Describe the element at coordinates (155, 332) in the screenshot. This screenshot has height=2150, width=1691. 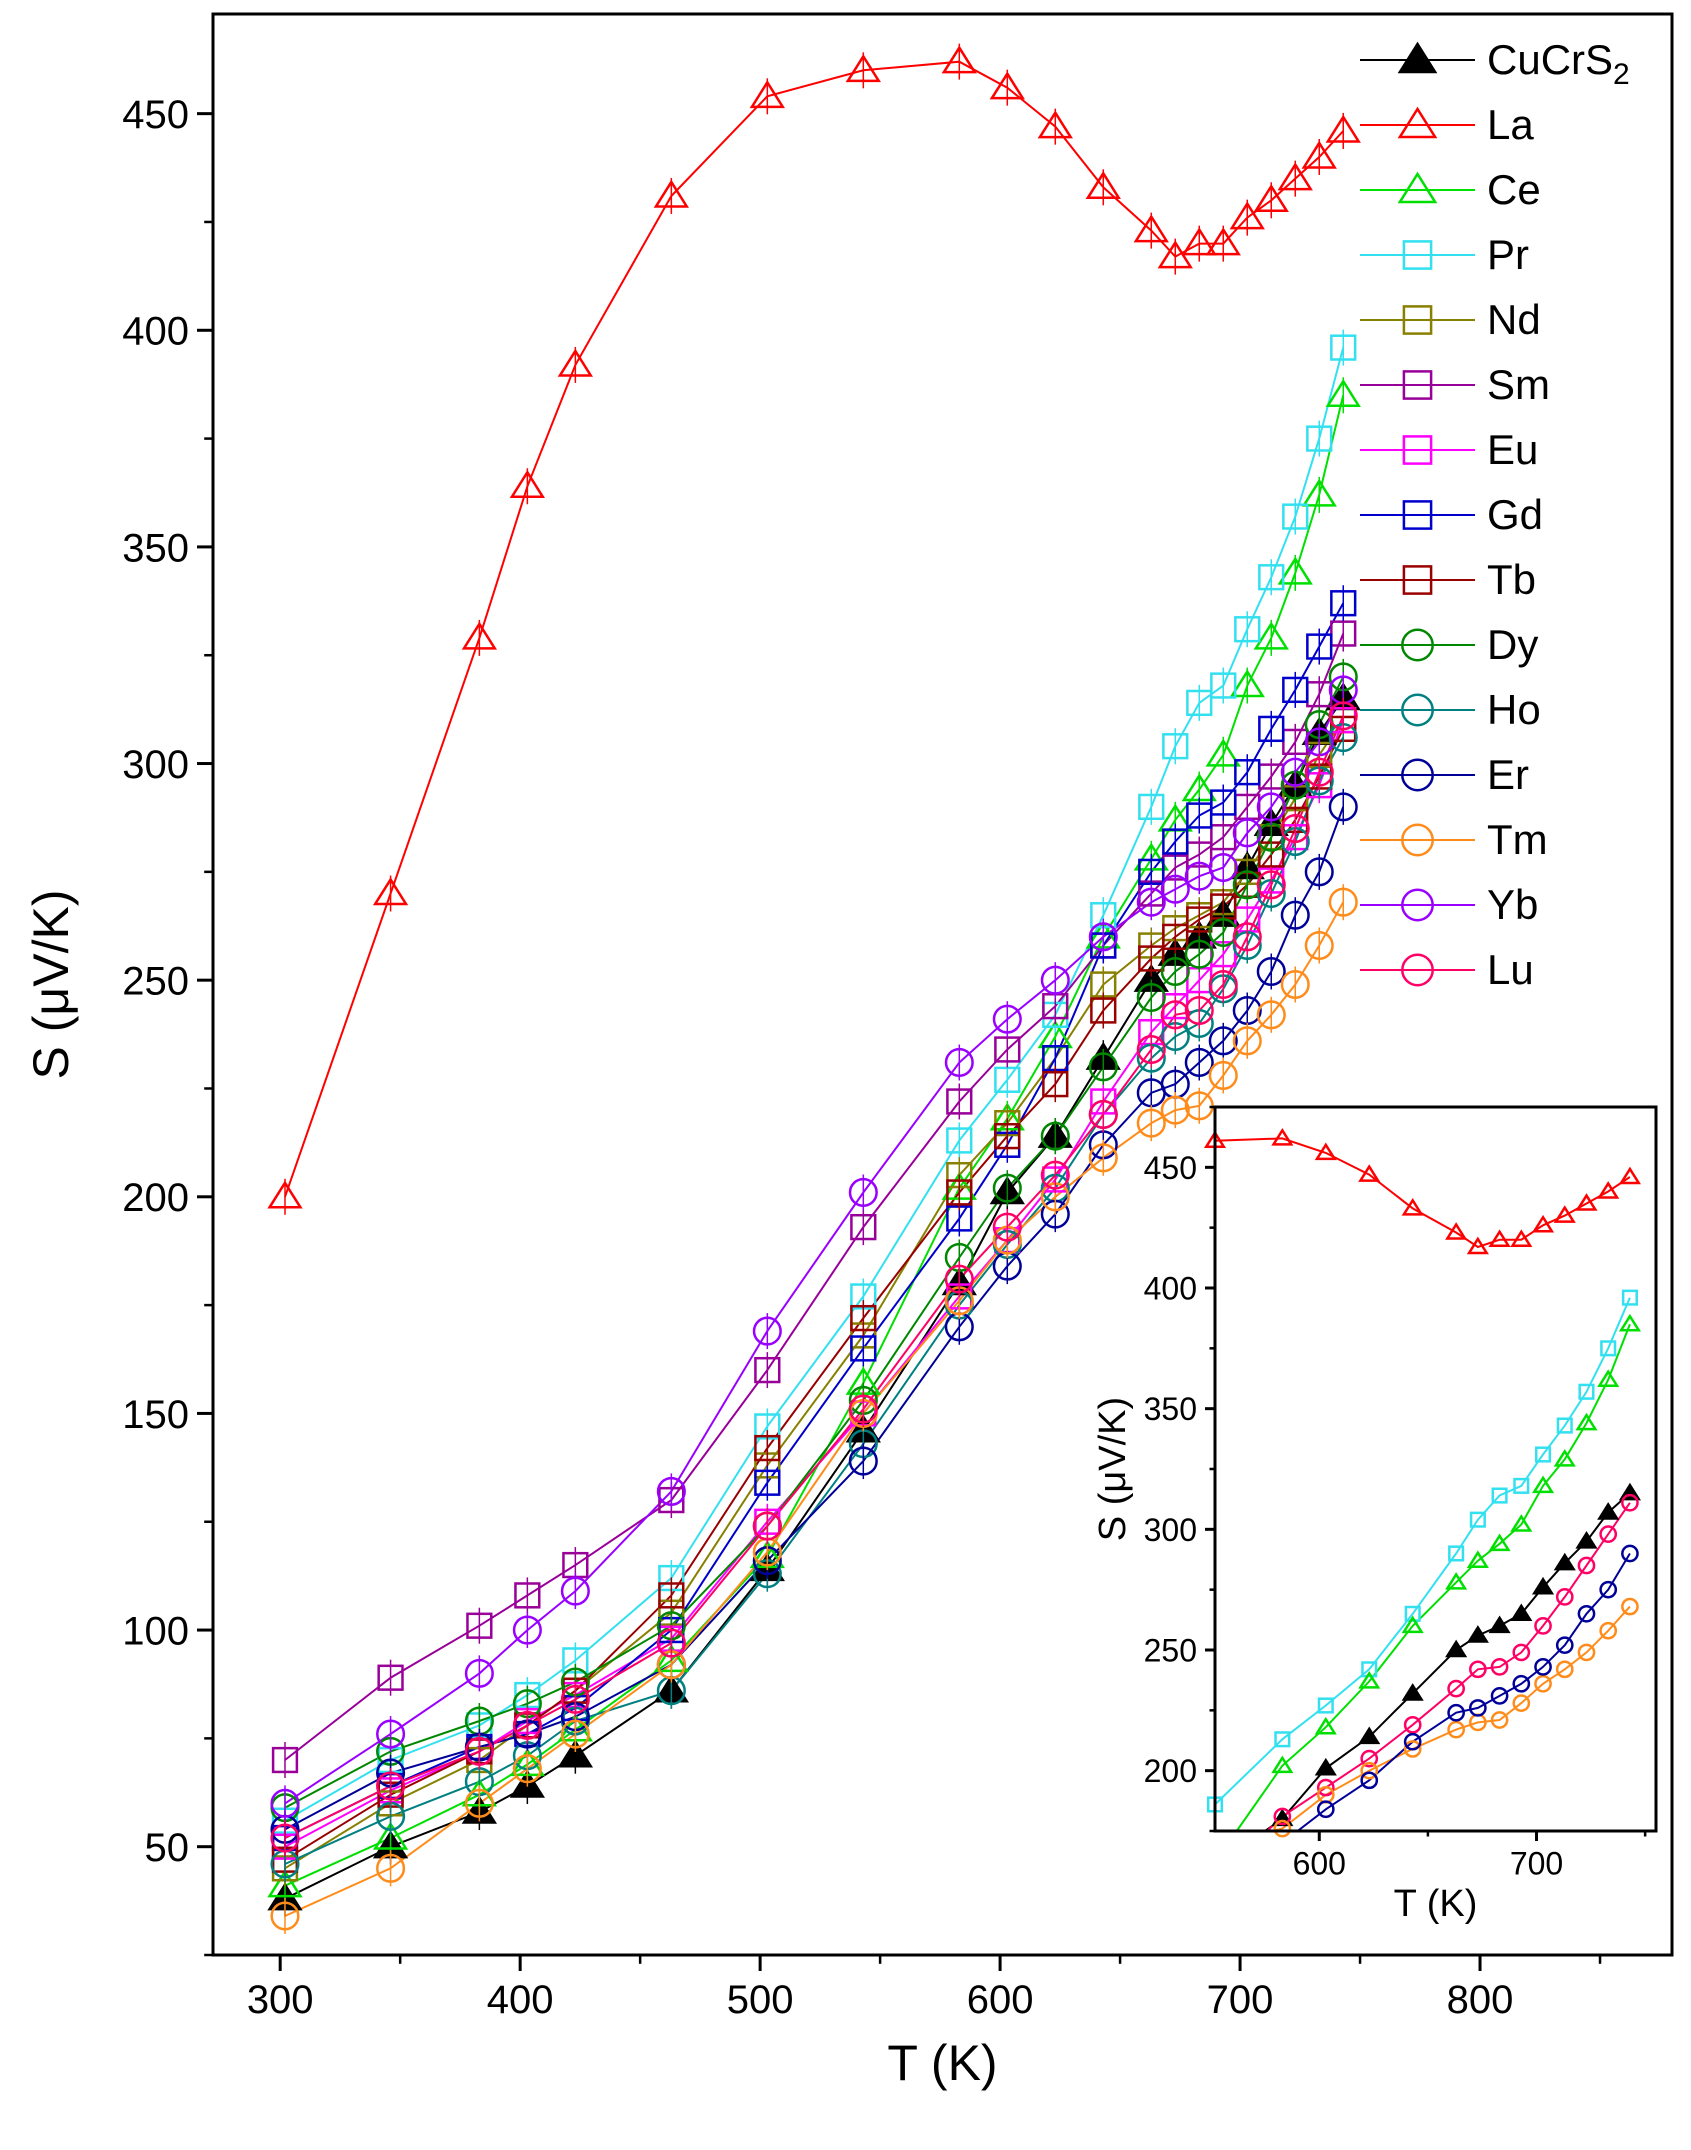
I see `main-y-tick-label: 400` at that location.